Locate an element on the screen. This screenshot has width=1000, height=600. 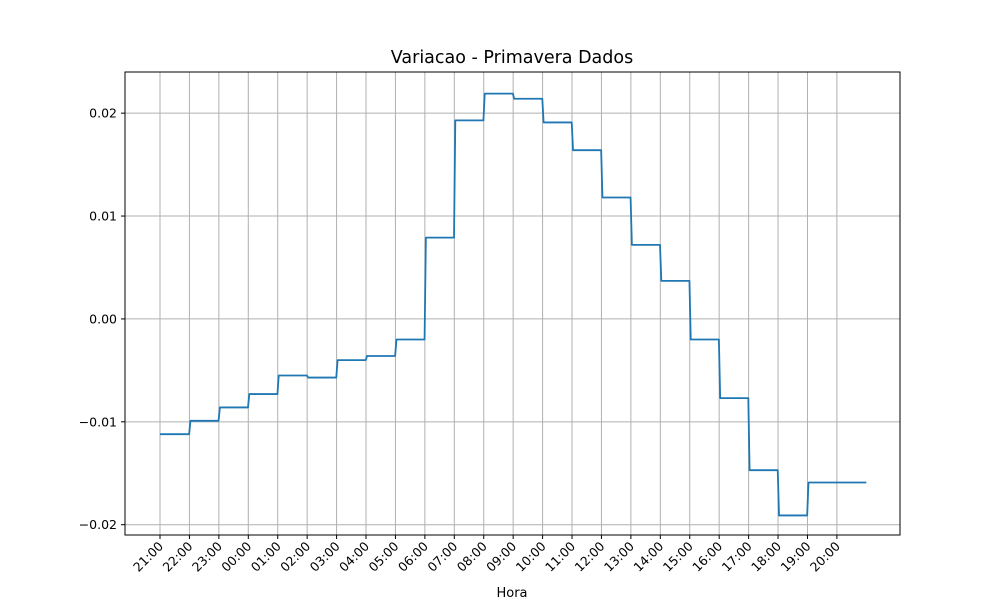
x-tick-label: 22:00 is located at coordinates (177, 556).